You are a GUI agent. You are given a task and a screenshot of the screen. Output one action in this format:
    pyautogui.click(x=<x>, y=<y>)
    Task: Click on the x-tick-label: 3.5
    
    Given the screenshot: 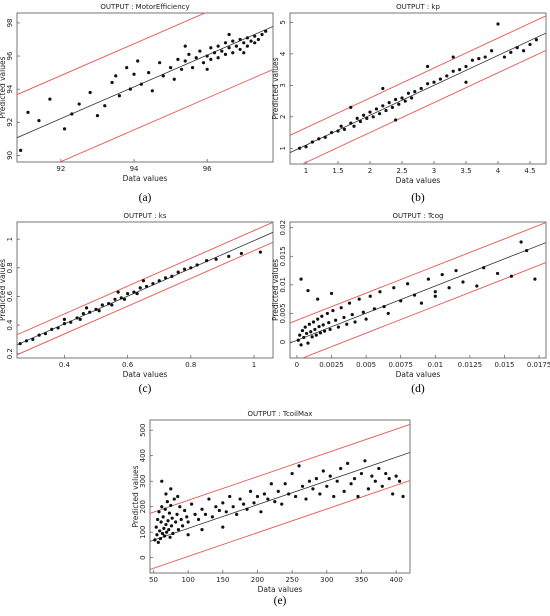 What is the action you would take?
    pyautogui.click(x=465, y=171)
    